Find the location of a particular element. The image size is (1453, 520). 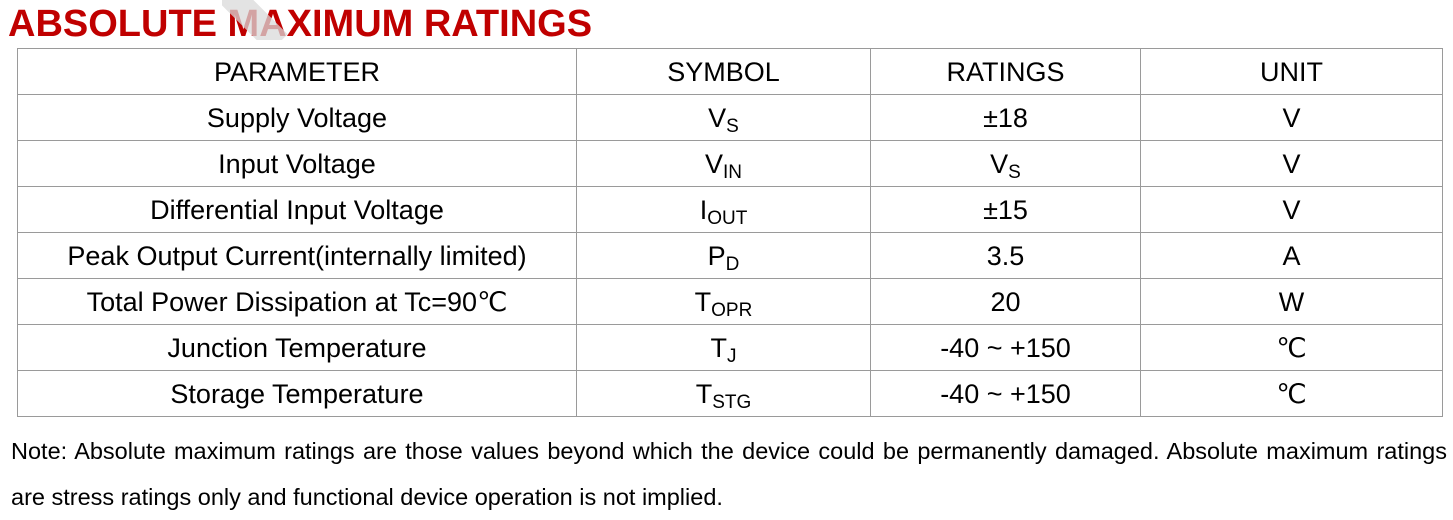

cell-symbol: TJ is located at coordinates (723, 347).